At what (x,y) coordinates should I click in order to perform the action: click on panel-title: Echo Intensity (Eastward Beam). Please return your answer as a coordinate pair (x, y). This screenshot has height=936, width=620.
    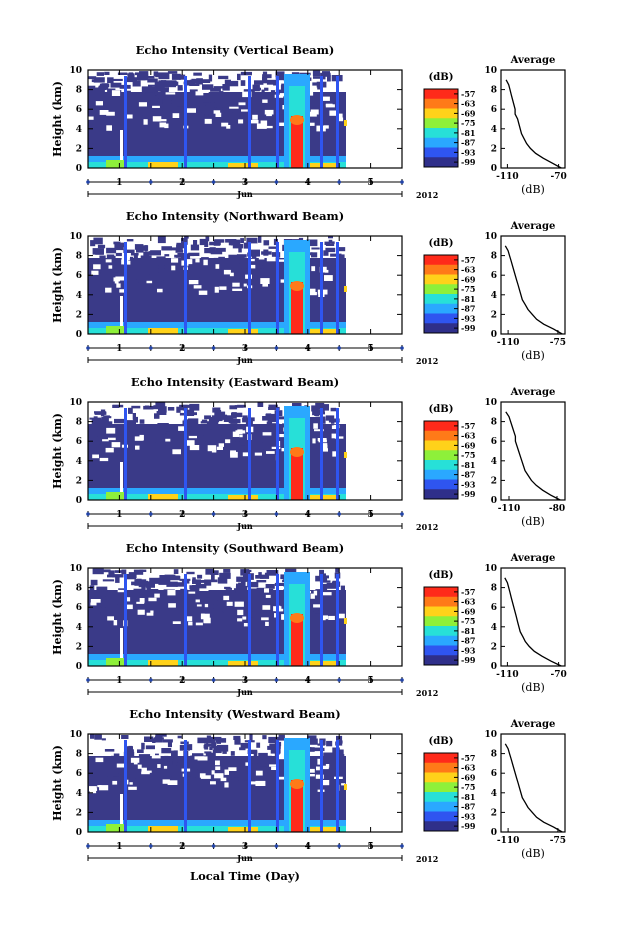
    Looking at the image, I should click on (235, 382).